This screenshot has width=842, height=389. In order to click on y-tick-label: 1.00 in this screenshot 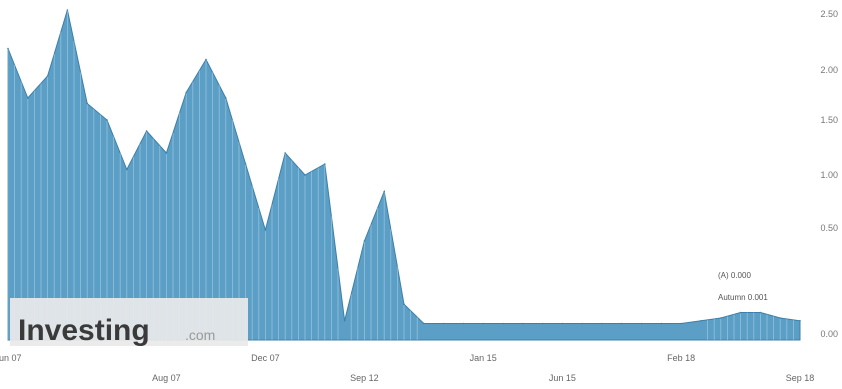, I will do `click(829, 175)`.